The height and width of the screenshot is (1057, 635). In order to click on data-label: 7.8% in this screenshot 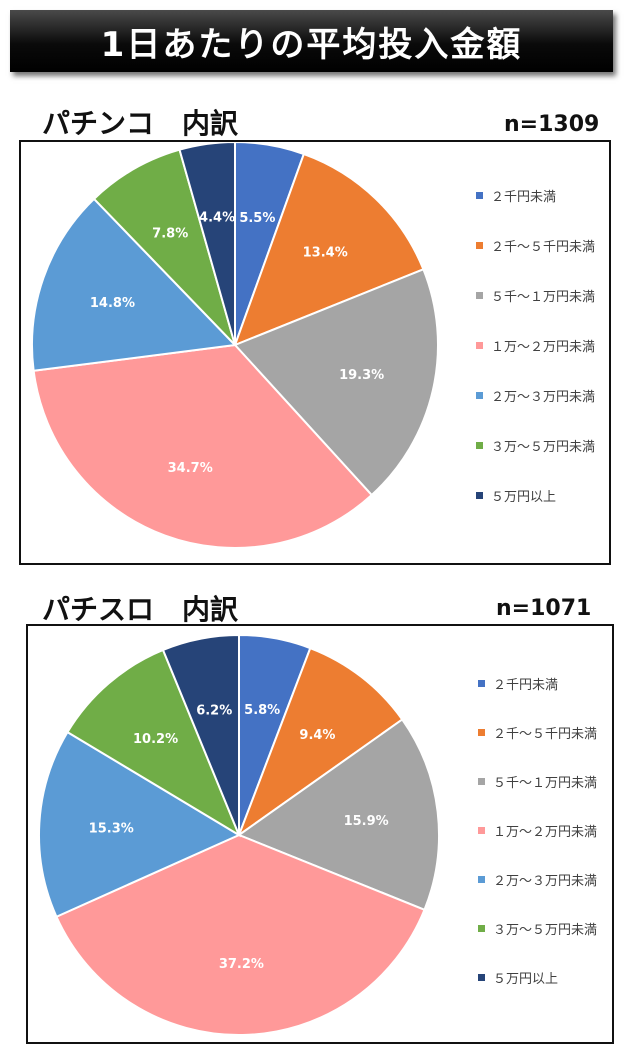, I will do `click(170, 233)`.